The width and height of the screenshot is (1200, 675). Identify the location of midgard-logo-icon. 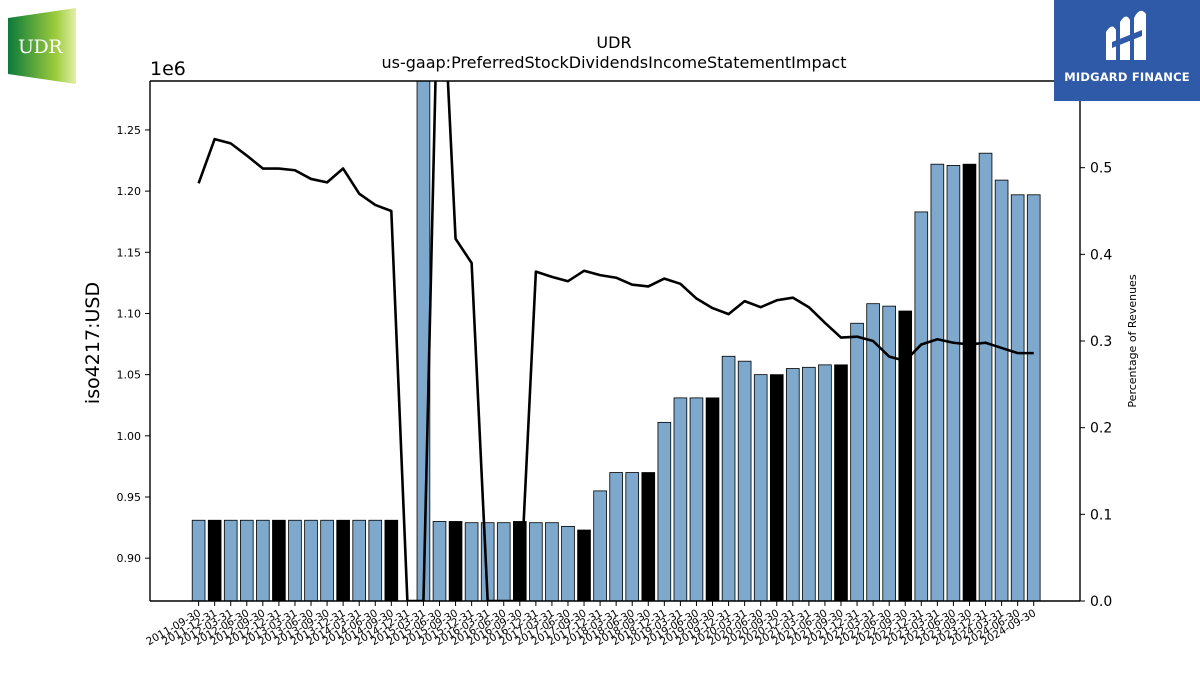
(1126, 35).